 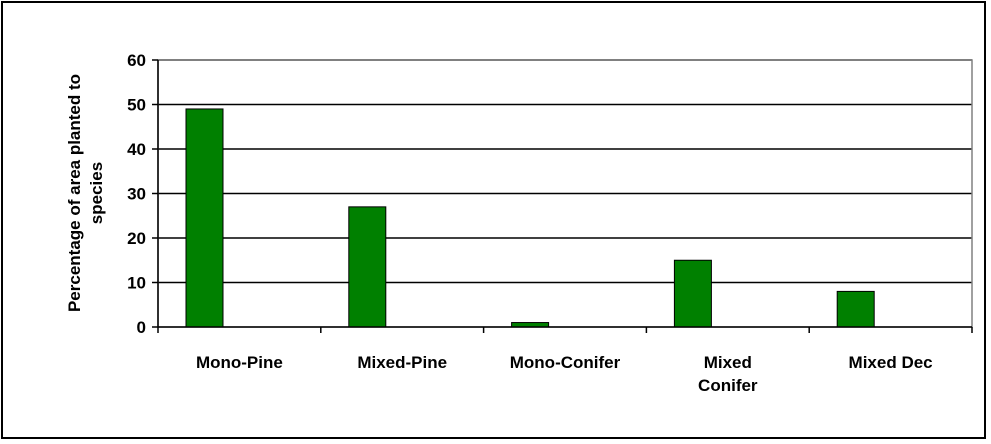 What do you see at coordinates (402, 362) in the screenshot?
I see `x-category-label: Mixed-Pine` at bounding box center [402, 362].